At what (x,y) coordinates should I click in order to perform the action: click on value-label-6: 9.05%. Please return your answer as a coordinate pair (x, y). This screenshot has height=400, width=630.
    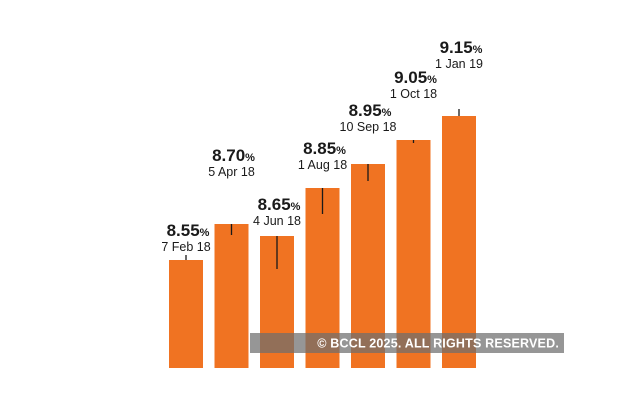
    Looking at the image, I should click on (415, 77).